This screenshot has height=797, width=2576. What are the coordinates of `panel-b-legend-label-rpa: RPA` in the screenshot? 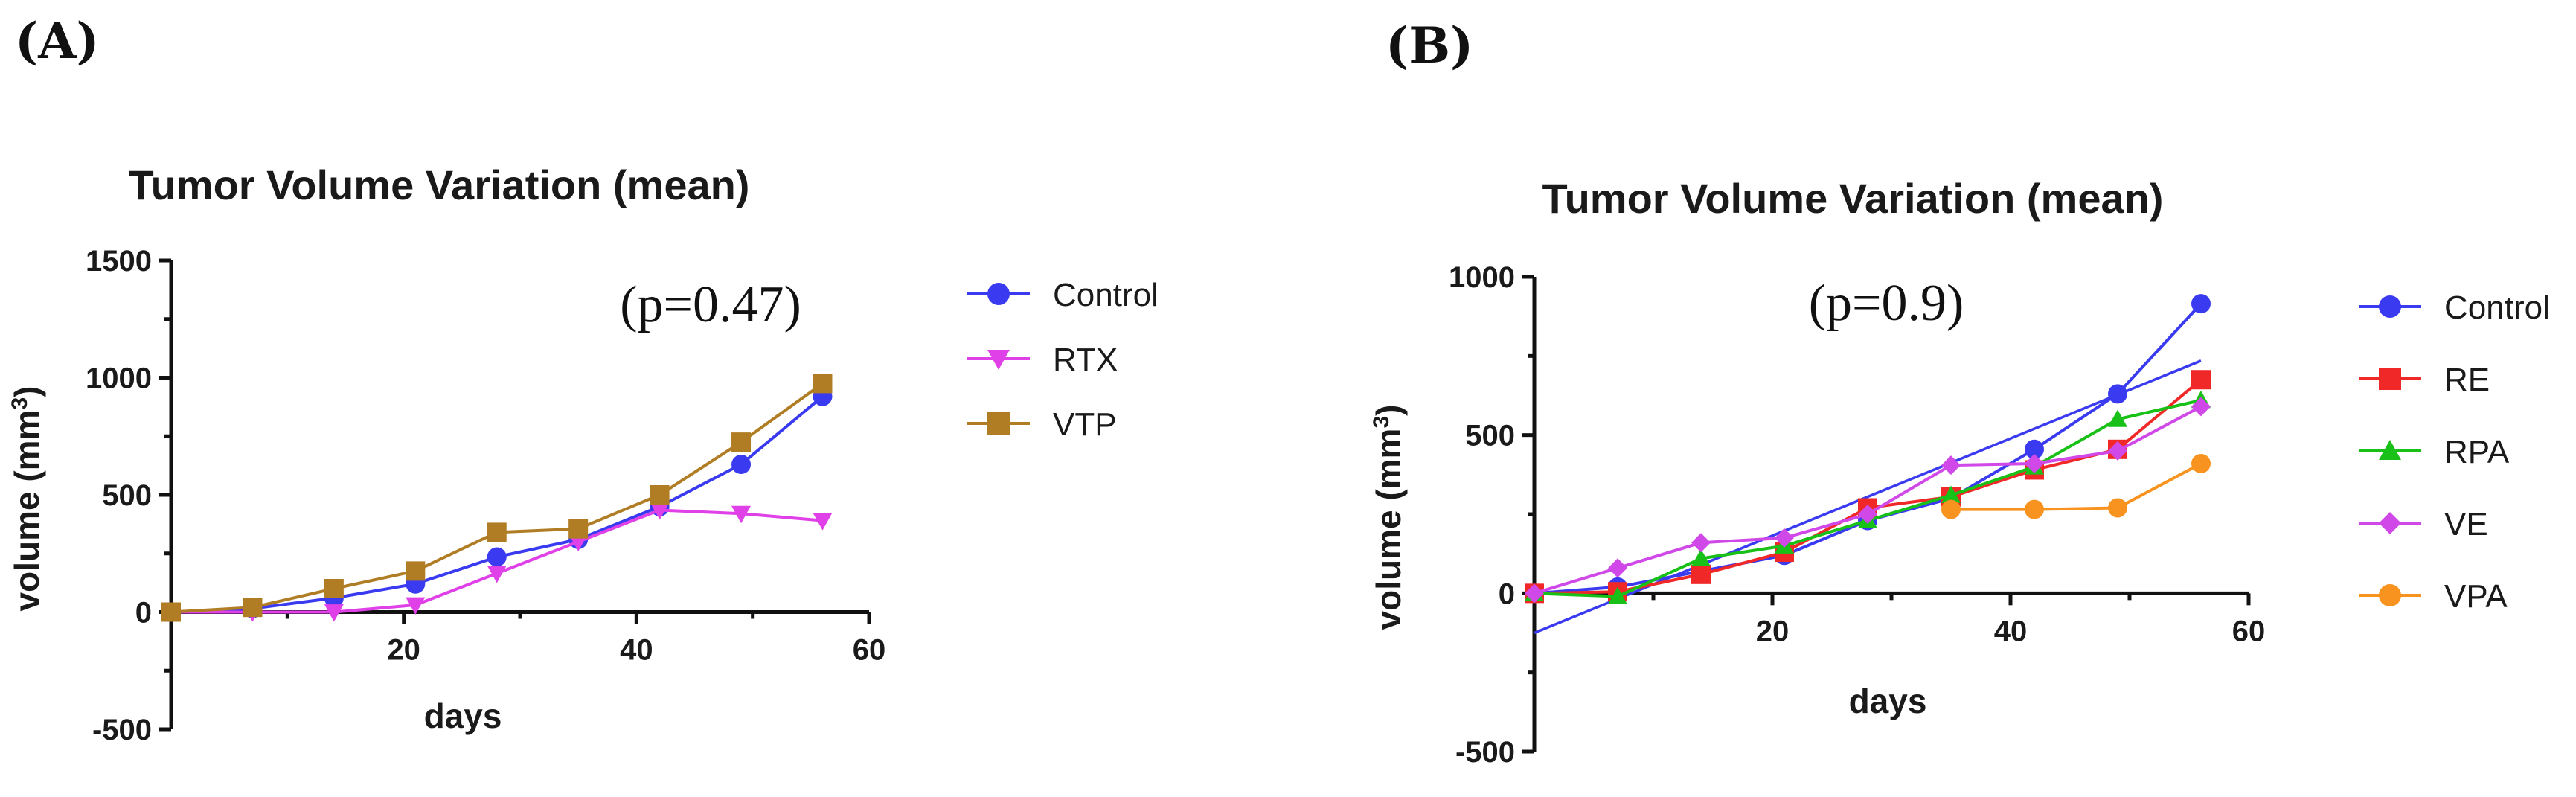 It's located at (2477, 452).